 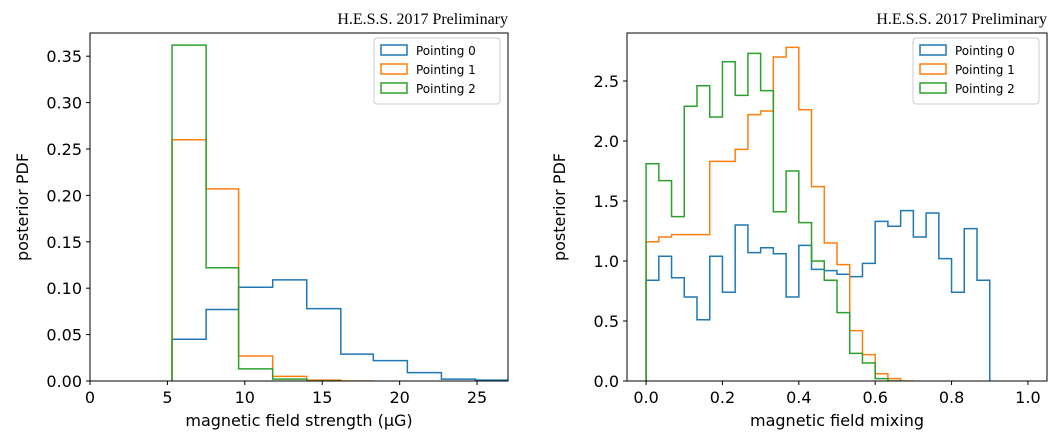 What do you see at coordinates (722, 397) in the screenshot?
I see `x-tick-label: 0.2` at bounding box center [722, 397].